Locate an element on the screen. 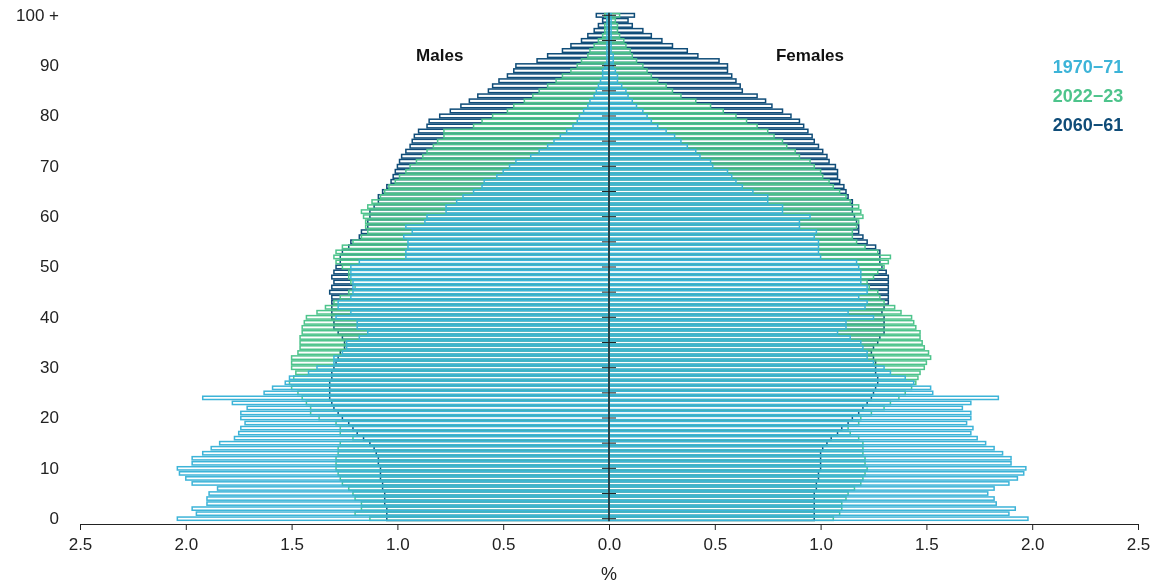  y-tick-label: 0 is located at coordinates (54, 519).